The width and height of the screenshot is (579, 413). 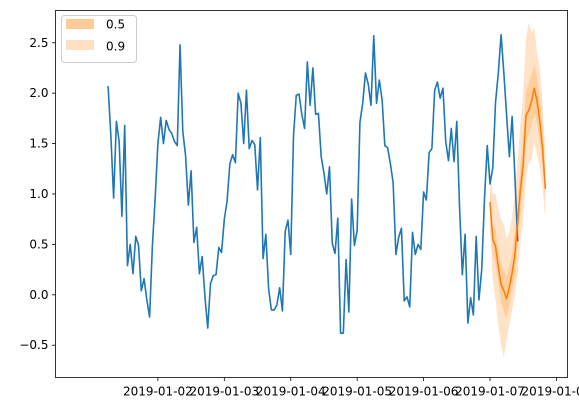 I want to click on x-tick-label: 2019-01-08, so click(x=550, y=392).